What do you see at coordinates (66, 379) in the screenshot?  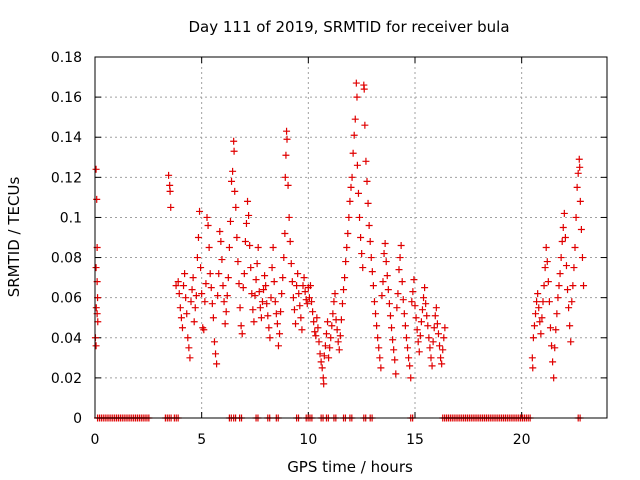 I see `y-tick-label: 0.02` at bounding box center [66, 379].